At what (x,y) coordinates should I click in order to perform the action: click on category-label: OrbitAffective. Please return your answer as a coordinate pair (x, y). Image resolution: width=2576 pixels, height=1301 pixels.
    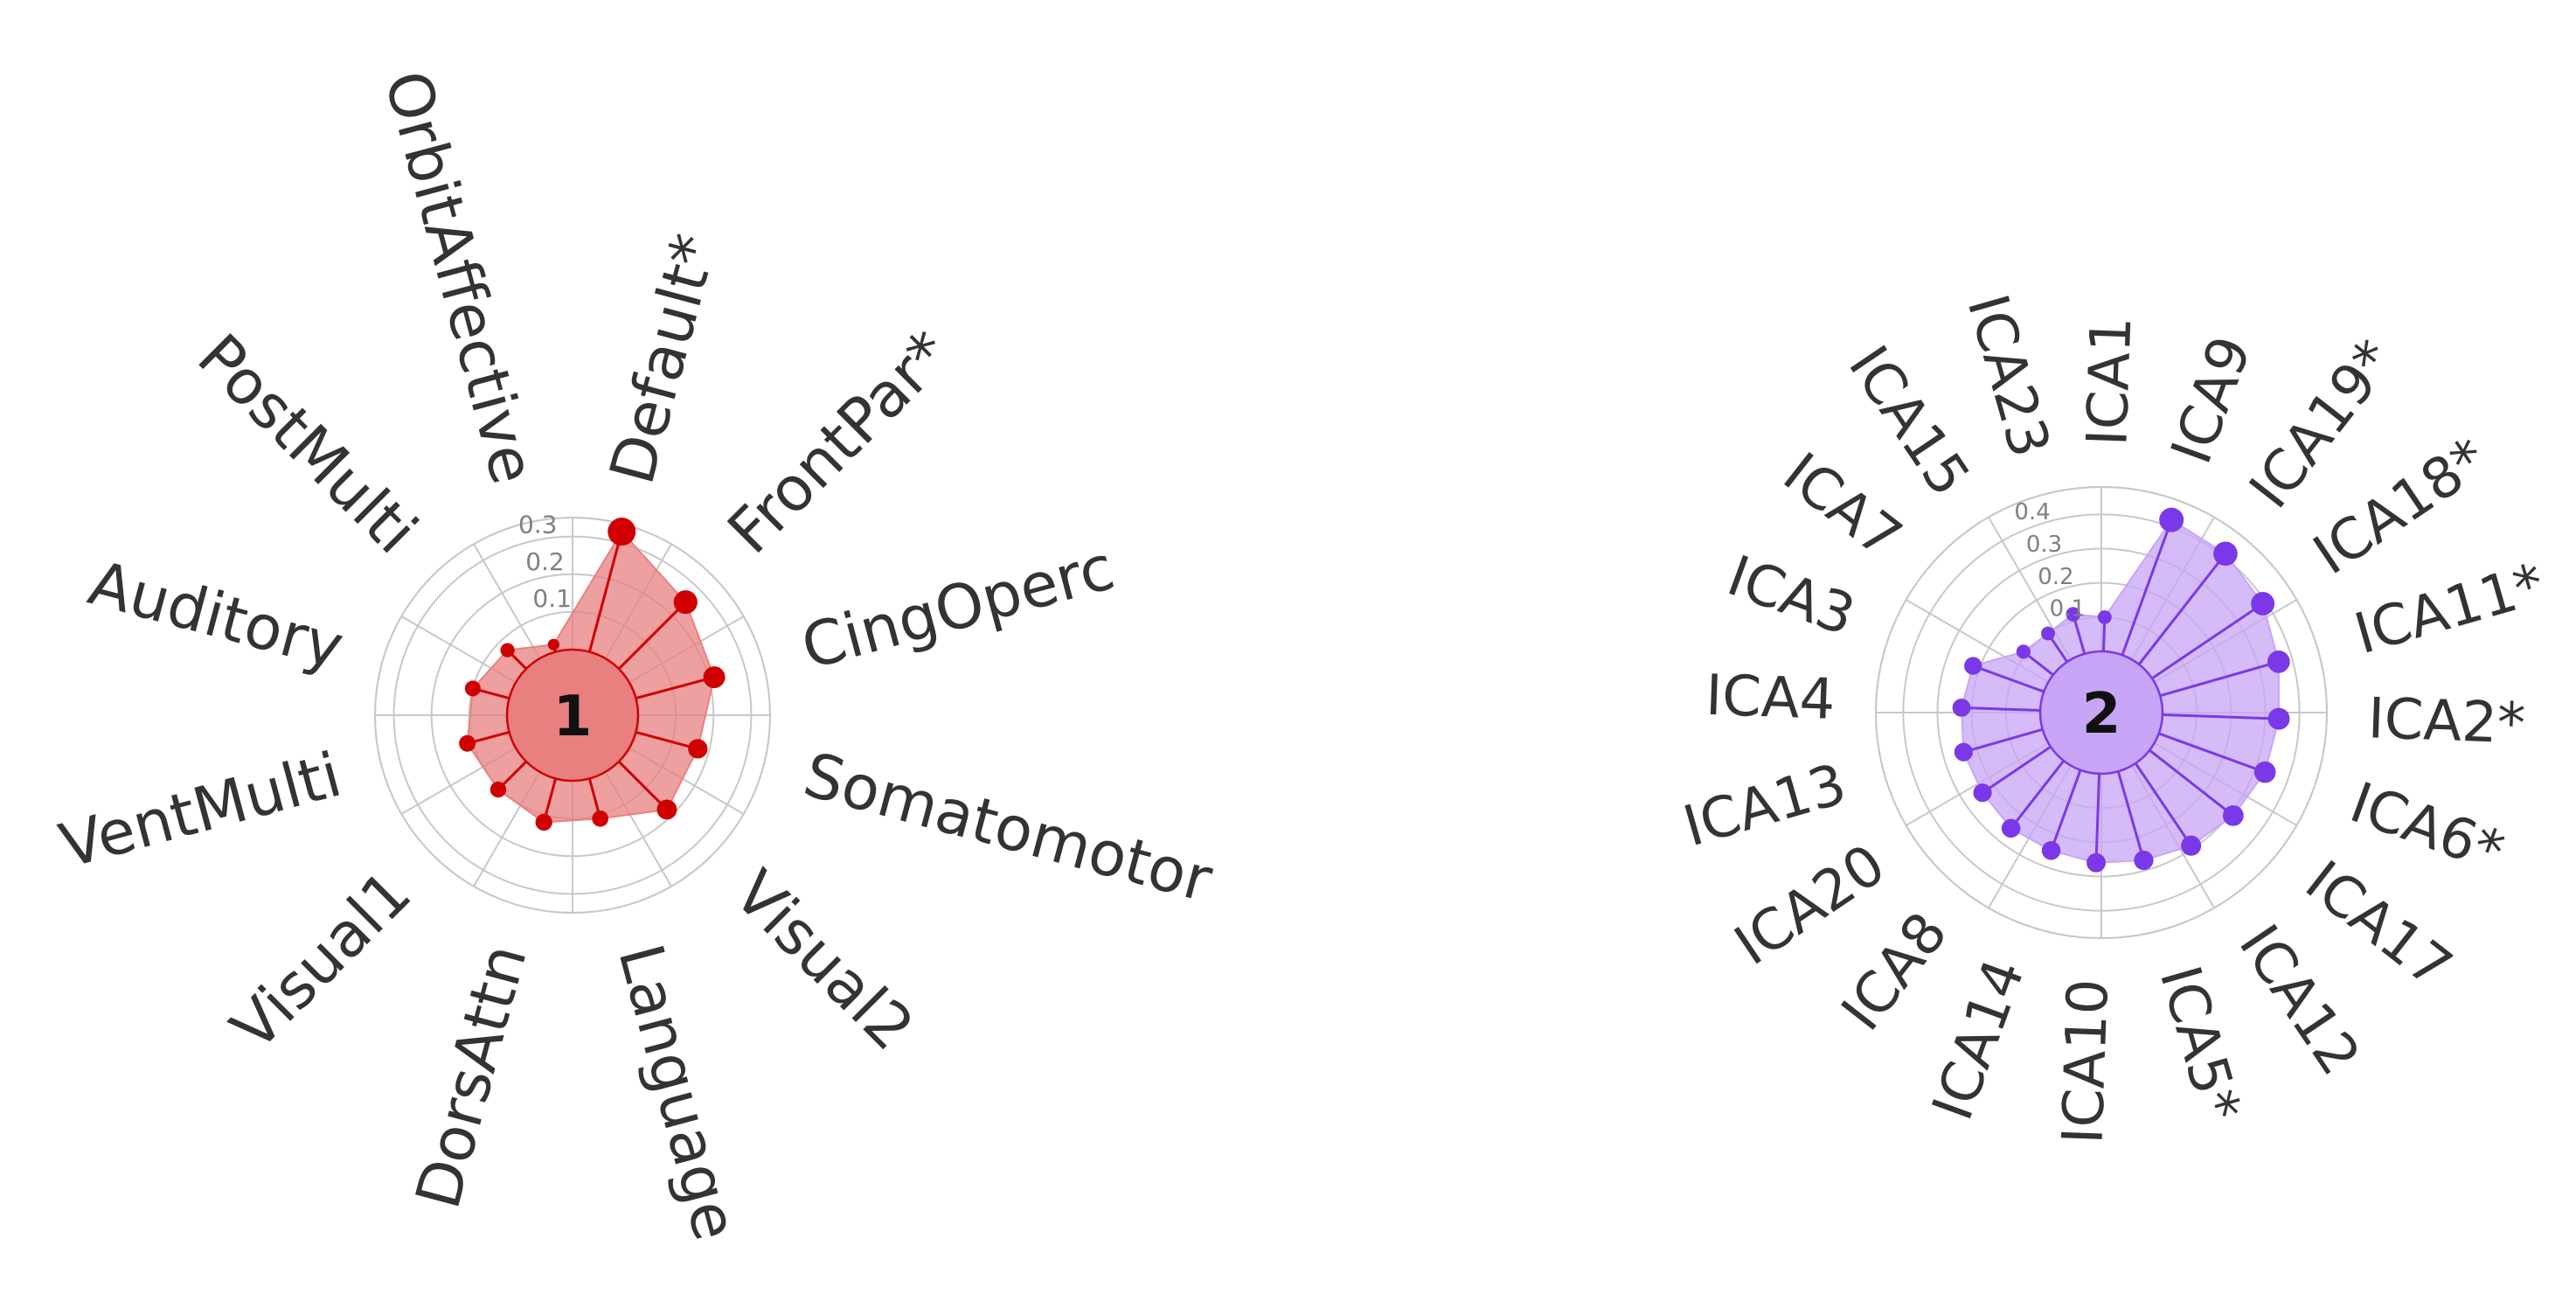
    Looking at the image, I should click on (461, 277).